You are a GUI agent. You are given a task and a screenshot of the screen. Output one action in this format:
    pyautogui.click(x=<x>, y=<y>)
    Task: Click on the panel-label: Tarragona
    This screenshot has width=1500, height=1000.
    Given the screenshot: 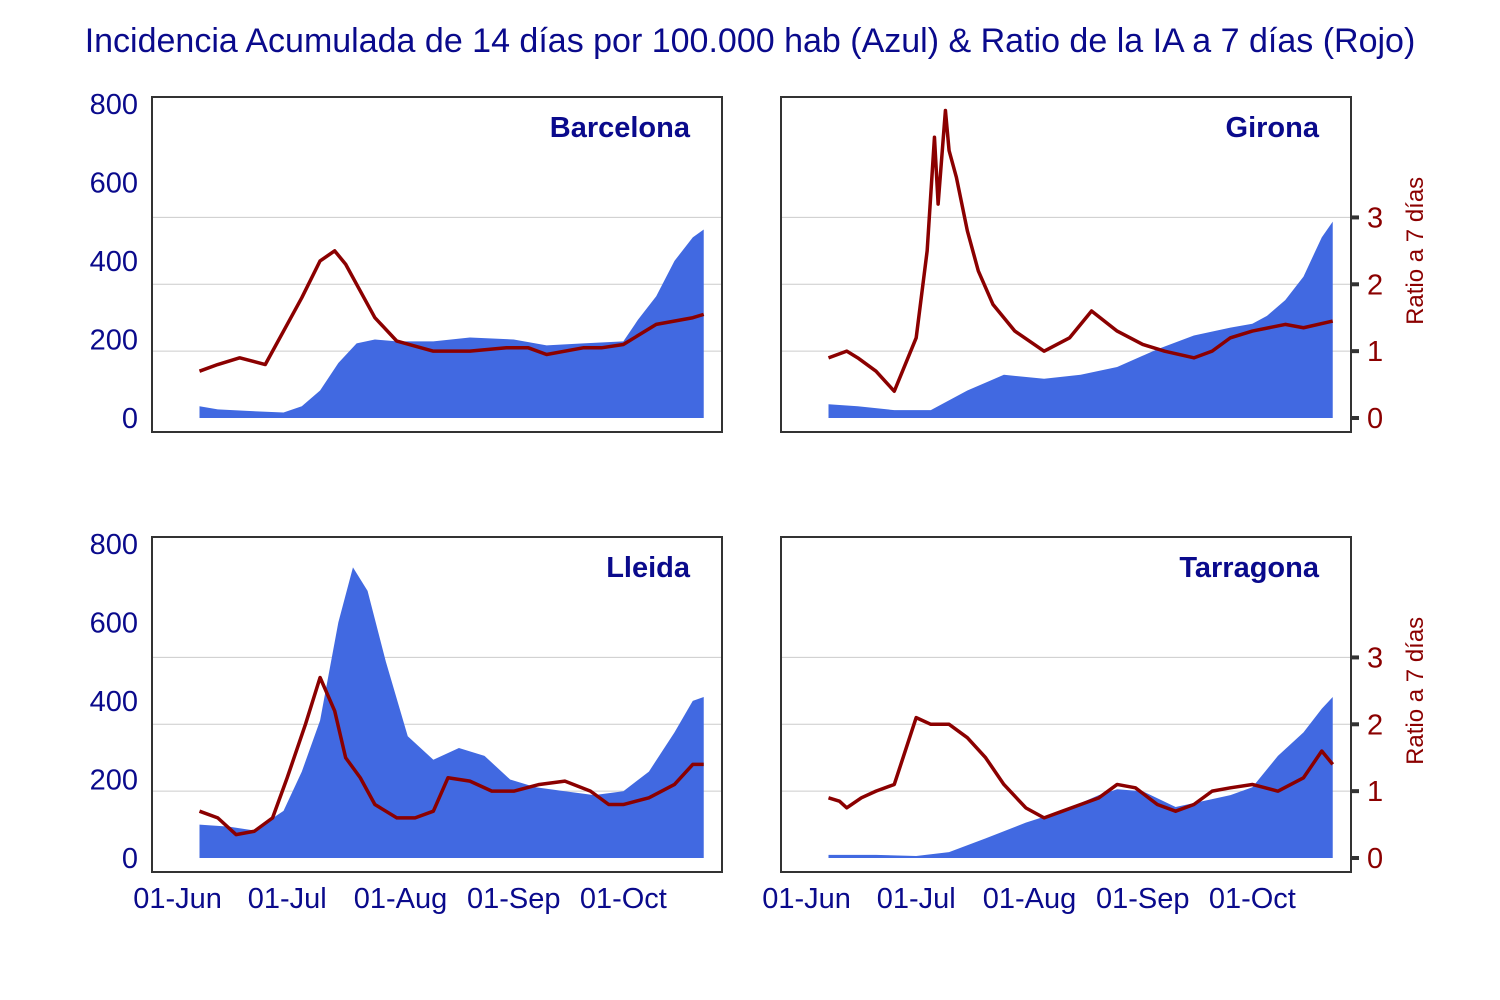 What is the action you would take?
    pyautogui.click(x=1249, y=568)
    